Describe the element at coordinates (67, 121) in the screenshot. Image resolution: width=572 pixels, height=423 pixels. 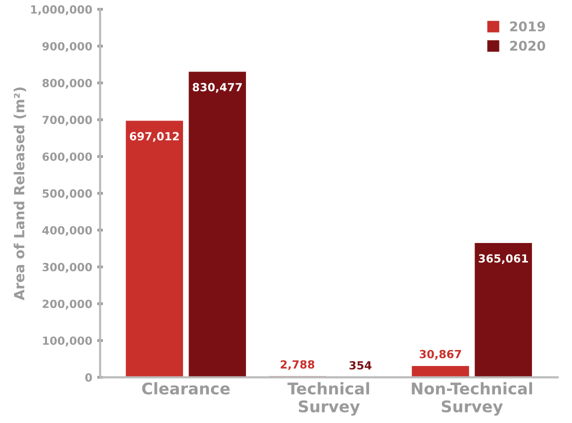
I see `y-tick-label: 700,000` at that location.